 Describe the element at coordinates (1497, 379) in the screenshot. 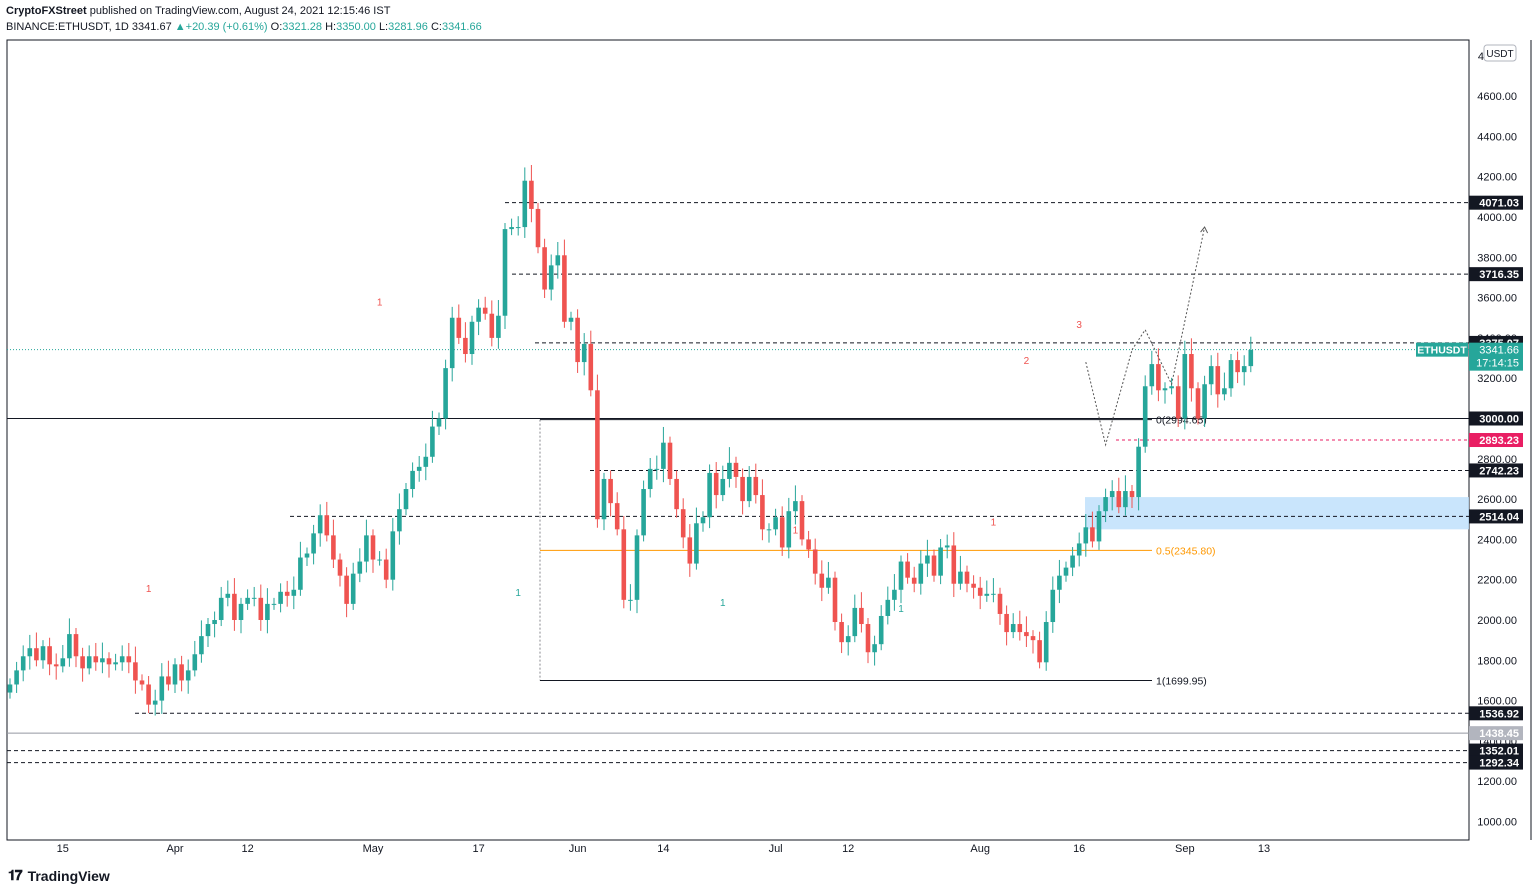

I see `y-tick-label: 3200.00` at that location.